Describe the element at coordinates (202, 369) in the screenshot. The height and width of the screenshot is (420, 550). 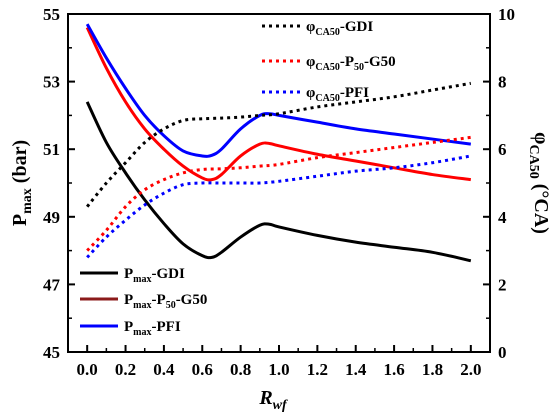
I see `x-tick-label: 0.6` at that location.